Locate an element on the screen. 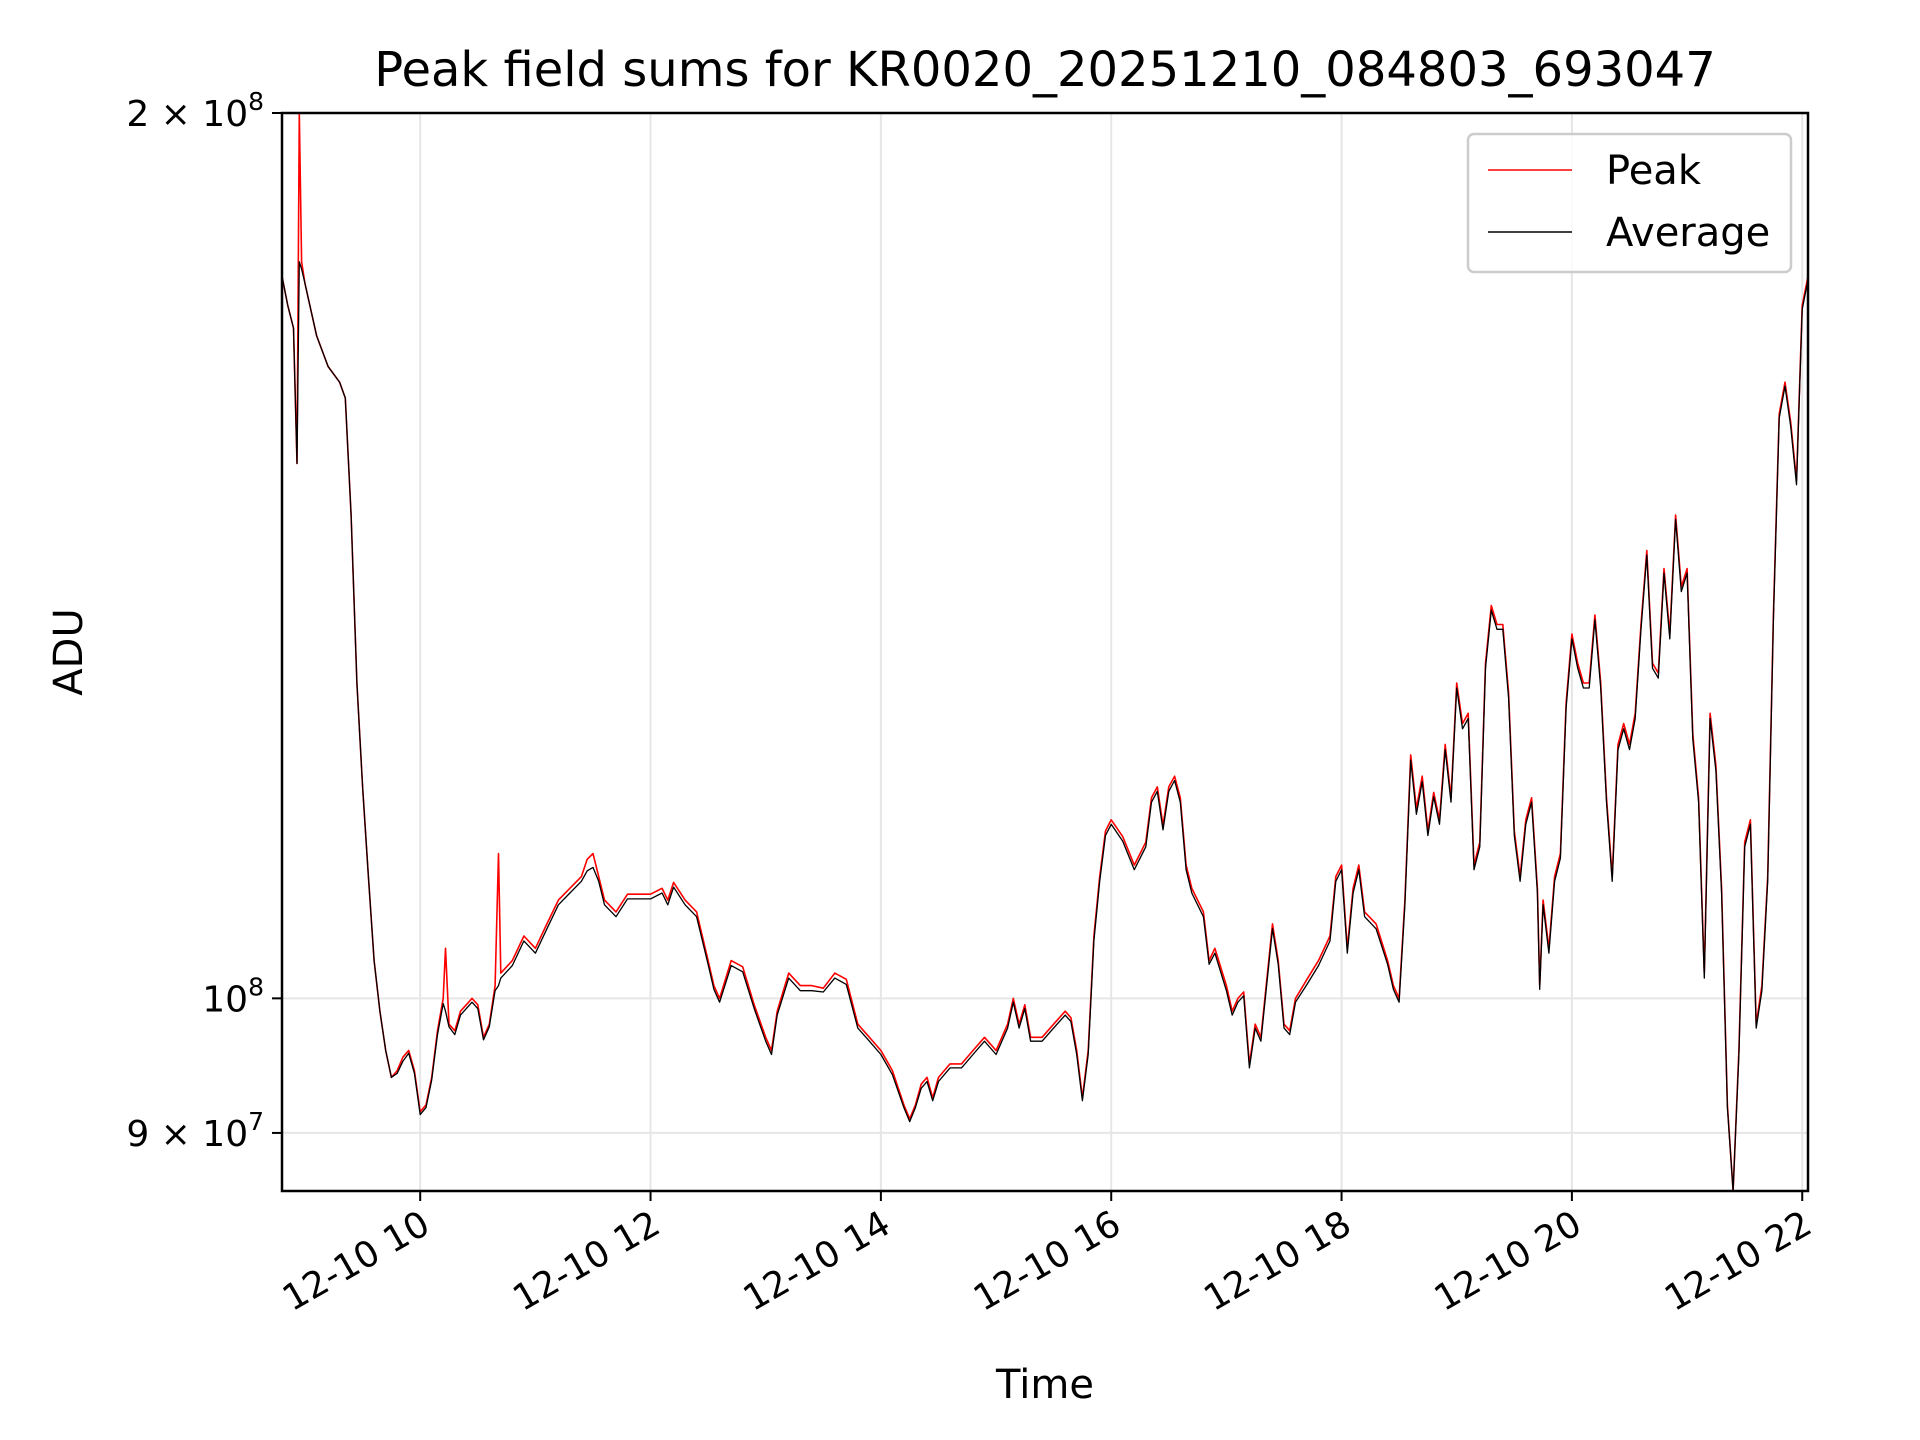 The image size is (1920, 1440). legend-box is located at coordinates (1629, 203).